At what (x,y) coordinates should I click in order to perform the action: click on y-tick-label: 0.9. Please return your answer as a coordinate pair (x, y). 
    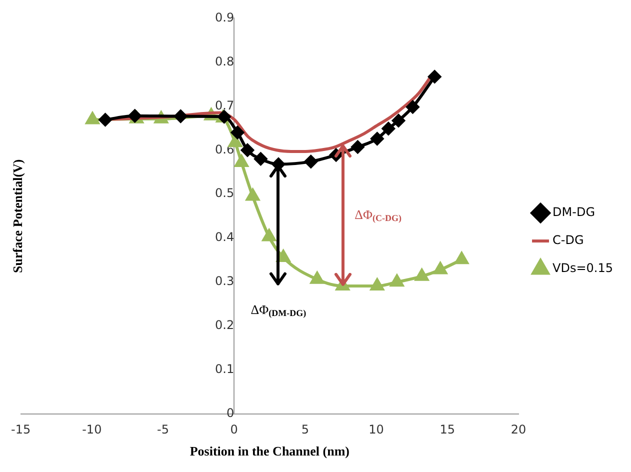
    Looking at the image, I should click on (224, 17).